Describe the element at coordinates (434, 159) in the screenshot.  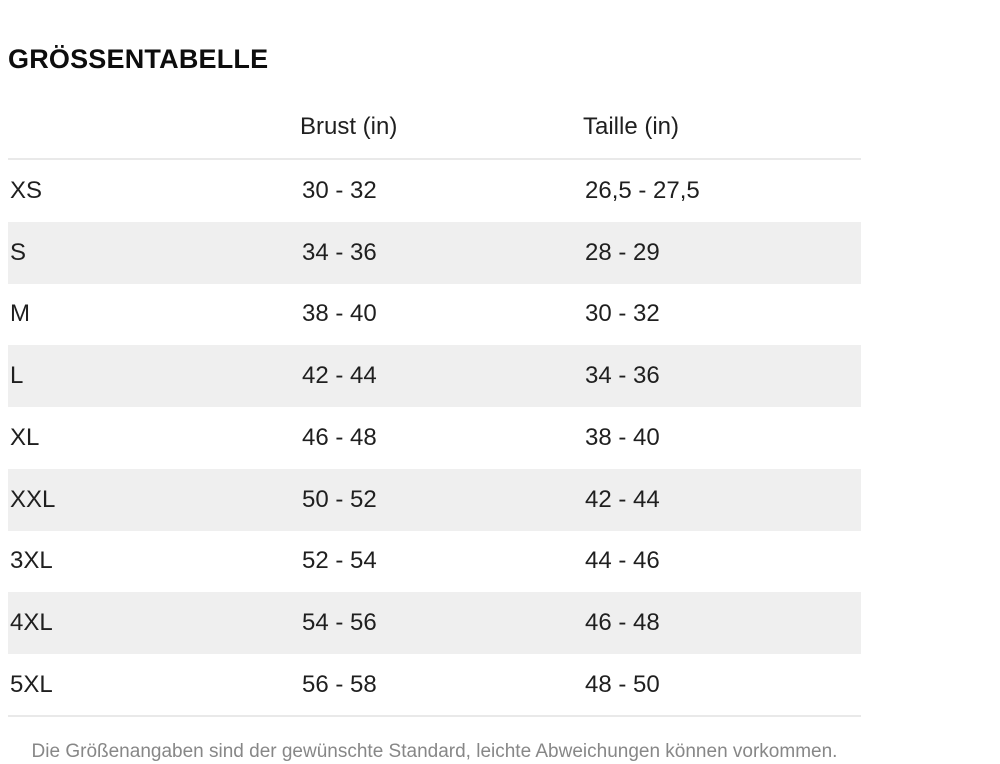
I see `header-divider` at that location.